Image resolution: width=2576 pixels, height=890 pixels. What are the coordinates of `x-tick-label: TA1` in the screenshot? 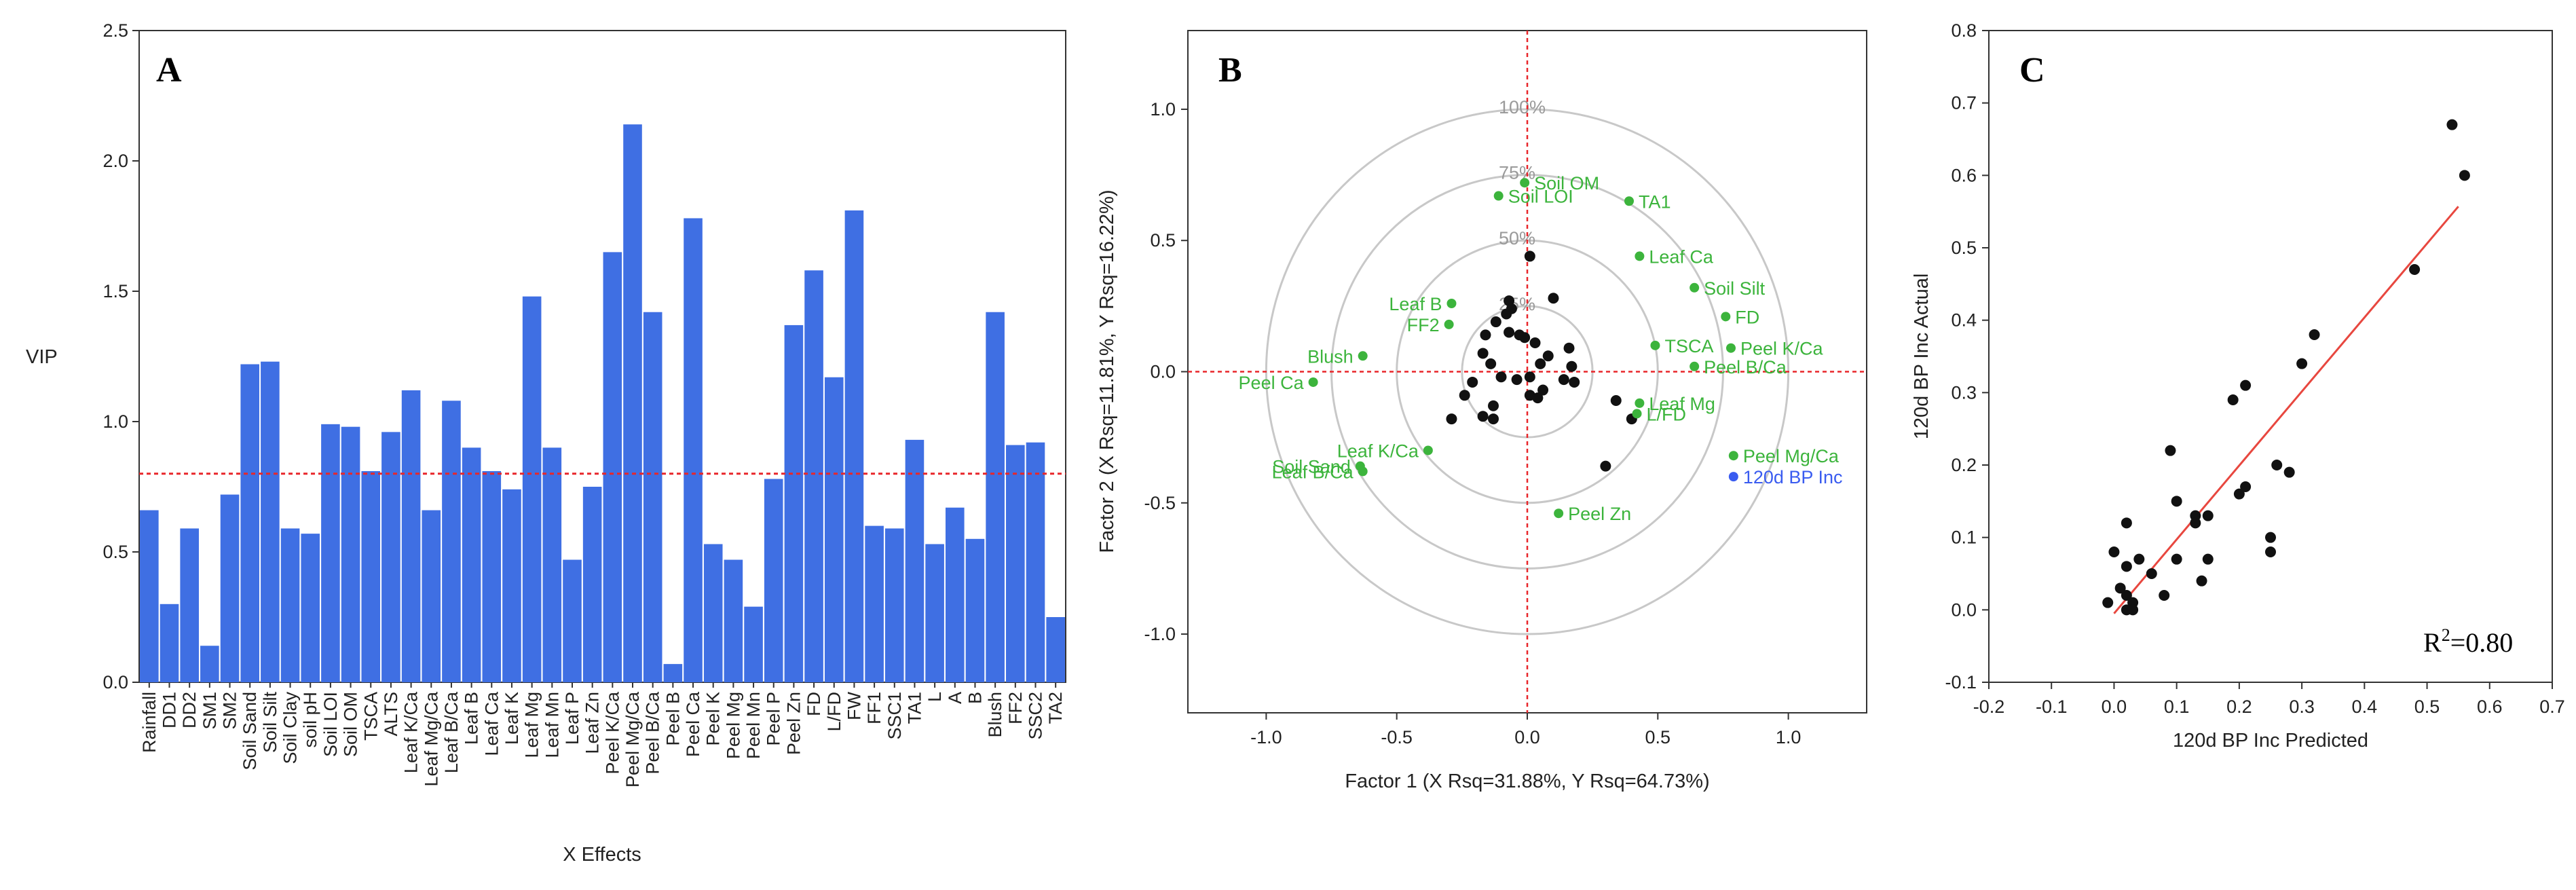 It's located at (915, 708).